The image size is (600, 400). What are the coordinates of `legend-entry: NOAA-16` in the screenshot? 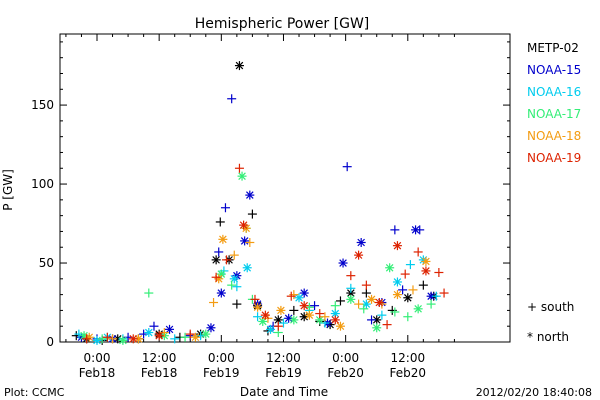 It's located at (554, 92).